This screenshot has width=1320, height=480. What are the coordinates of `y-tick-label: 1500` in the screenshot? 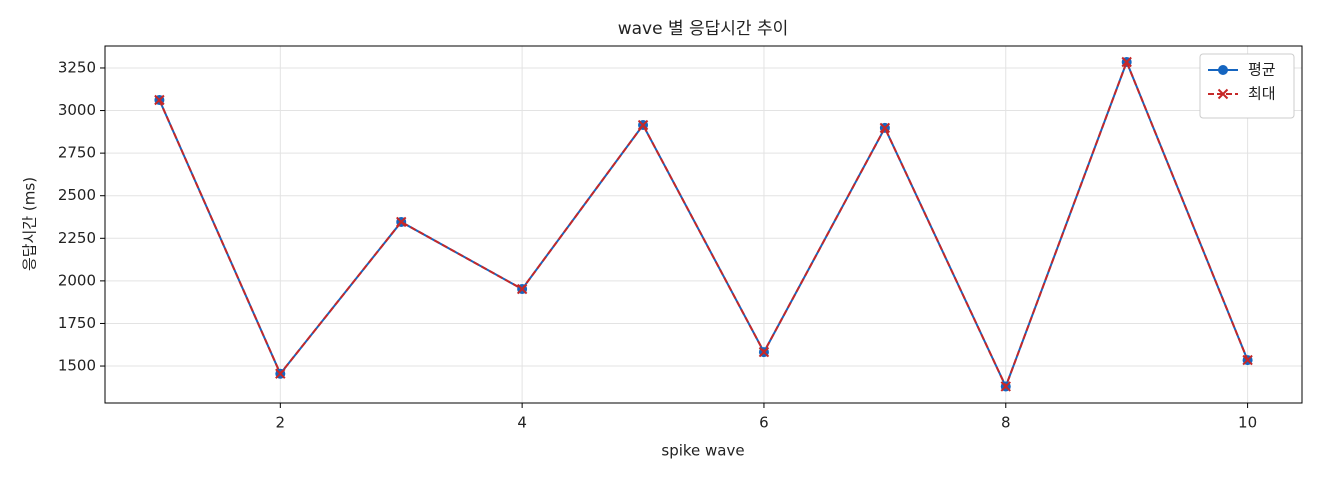 It's located at (77, 366).